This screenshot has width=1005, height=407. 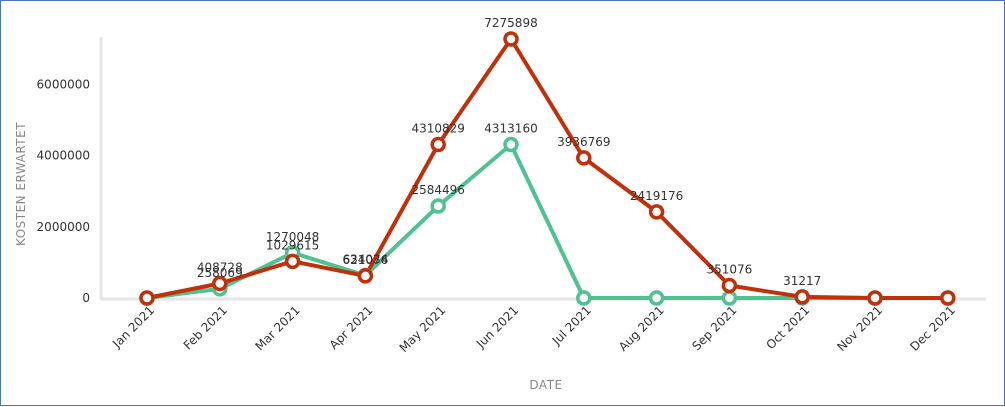 What do you see at coordinates (133, 327) in the screenshot?
I see `x-tick-label: Jan 2021` at bounding box center [133, 327].